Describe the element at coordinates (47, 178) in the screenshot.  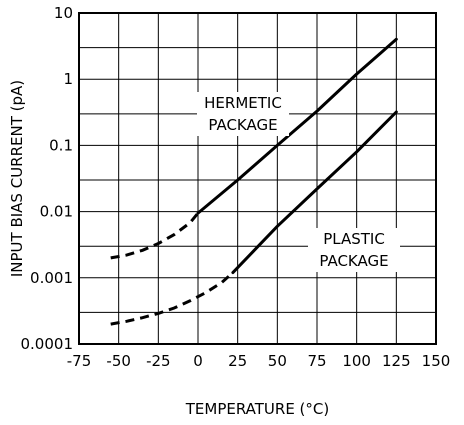
I see `y-tick-labels: 0.0001 0.001 0.01 0.1 1 10` at that location.